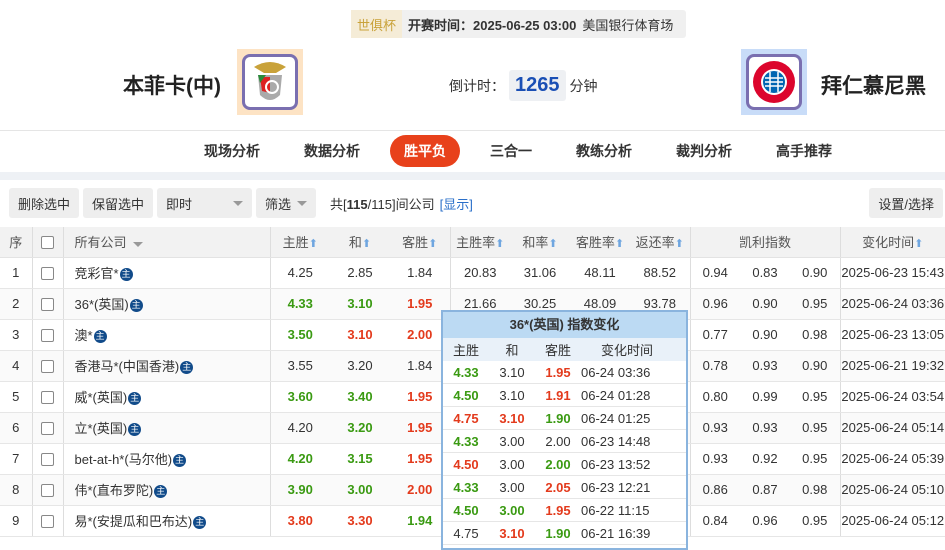  What do you see at coordinates (136, 306) in the screenshot?
I see `main-badge-icon: 主` at bounding box center [136, 306].